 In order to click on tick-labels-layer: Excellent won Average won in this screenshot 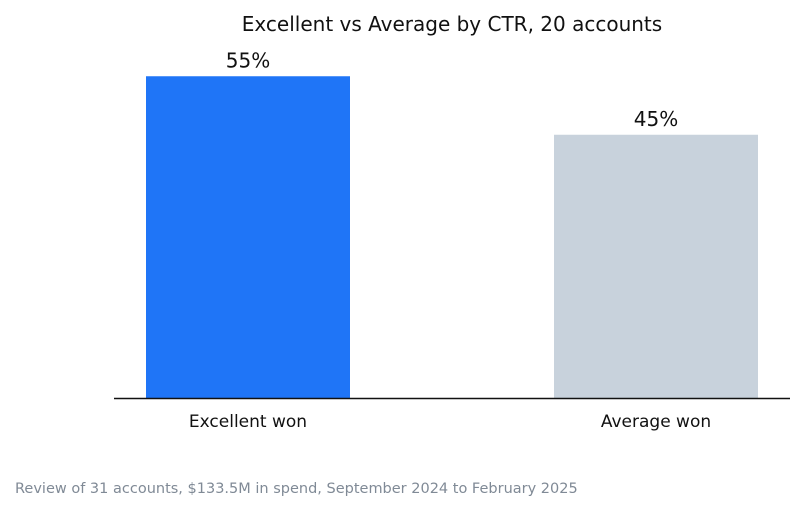, I will do `click(450, 422)`.